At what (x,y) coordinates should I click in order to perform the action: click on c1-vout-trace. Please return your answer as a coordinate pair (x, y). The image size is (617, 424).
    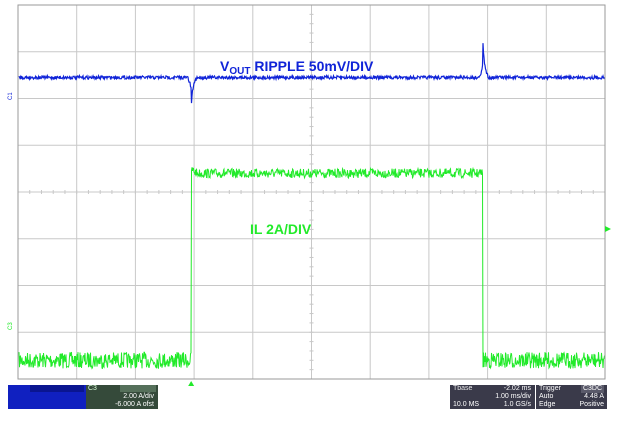
    Looking at the image, I should click on (312, 73).